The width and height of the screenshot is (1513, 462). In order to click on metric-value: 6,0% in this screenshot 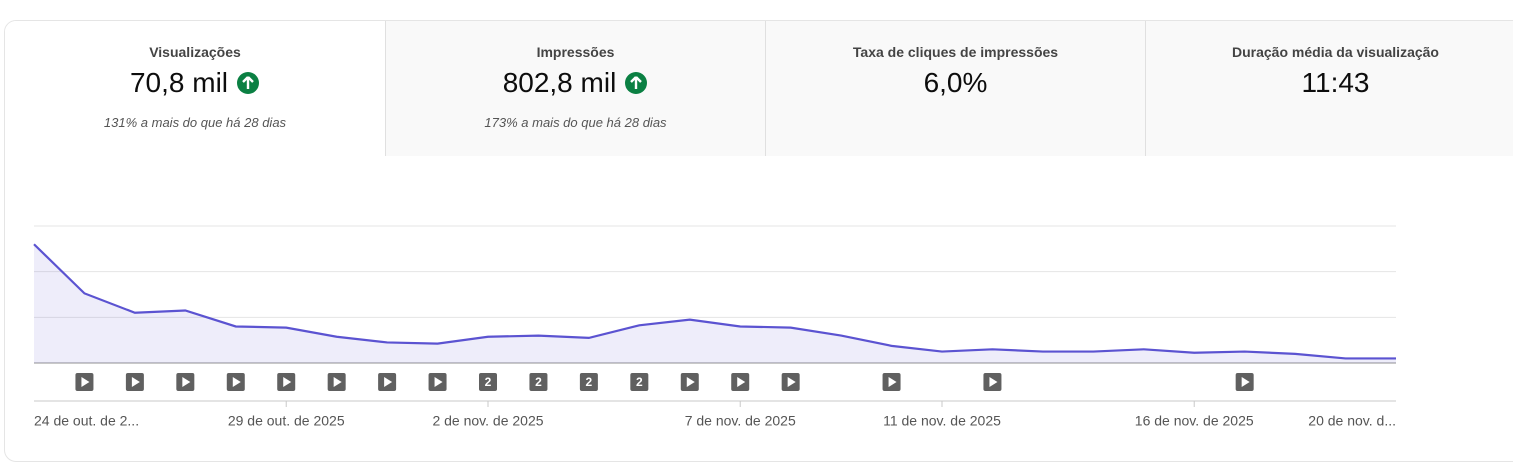, I will do `click(955, 82)`.